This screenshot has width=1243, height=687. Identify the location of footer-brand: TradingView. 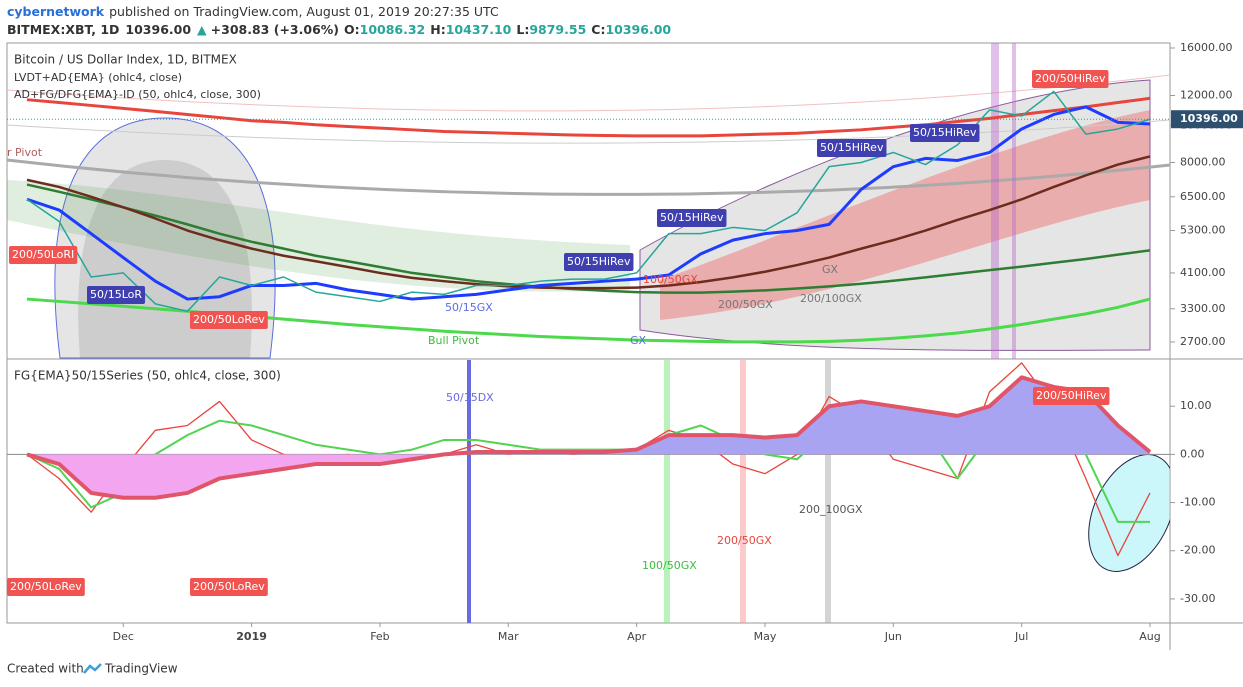
(141, 669).